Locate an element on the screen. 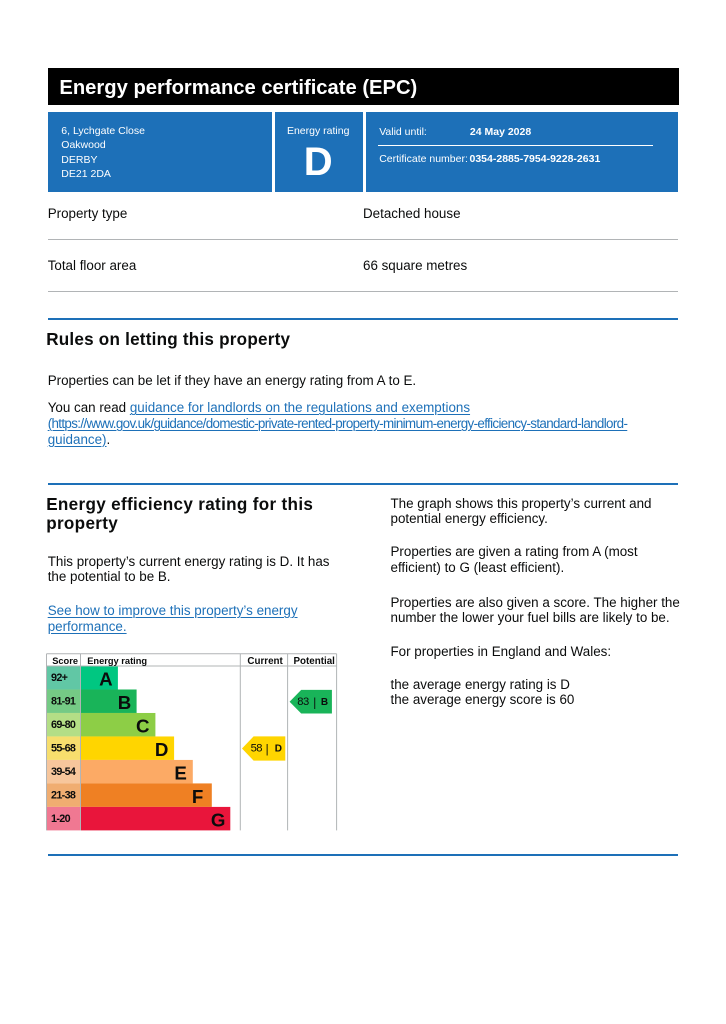 The image size is (726, 1024). svg-text: A is located at coordinates (106, 679).